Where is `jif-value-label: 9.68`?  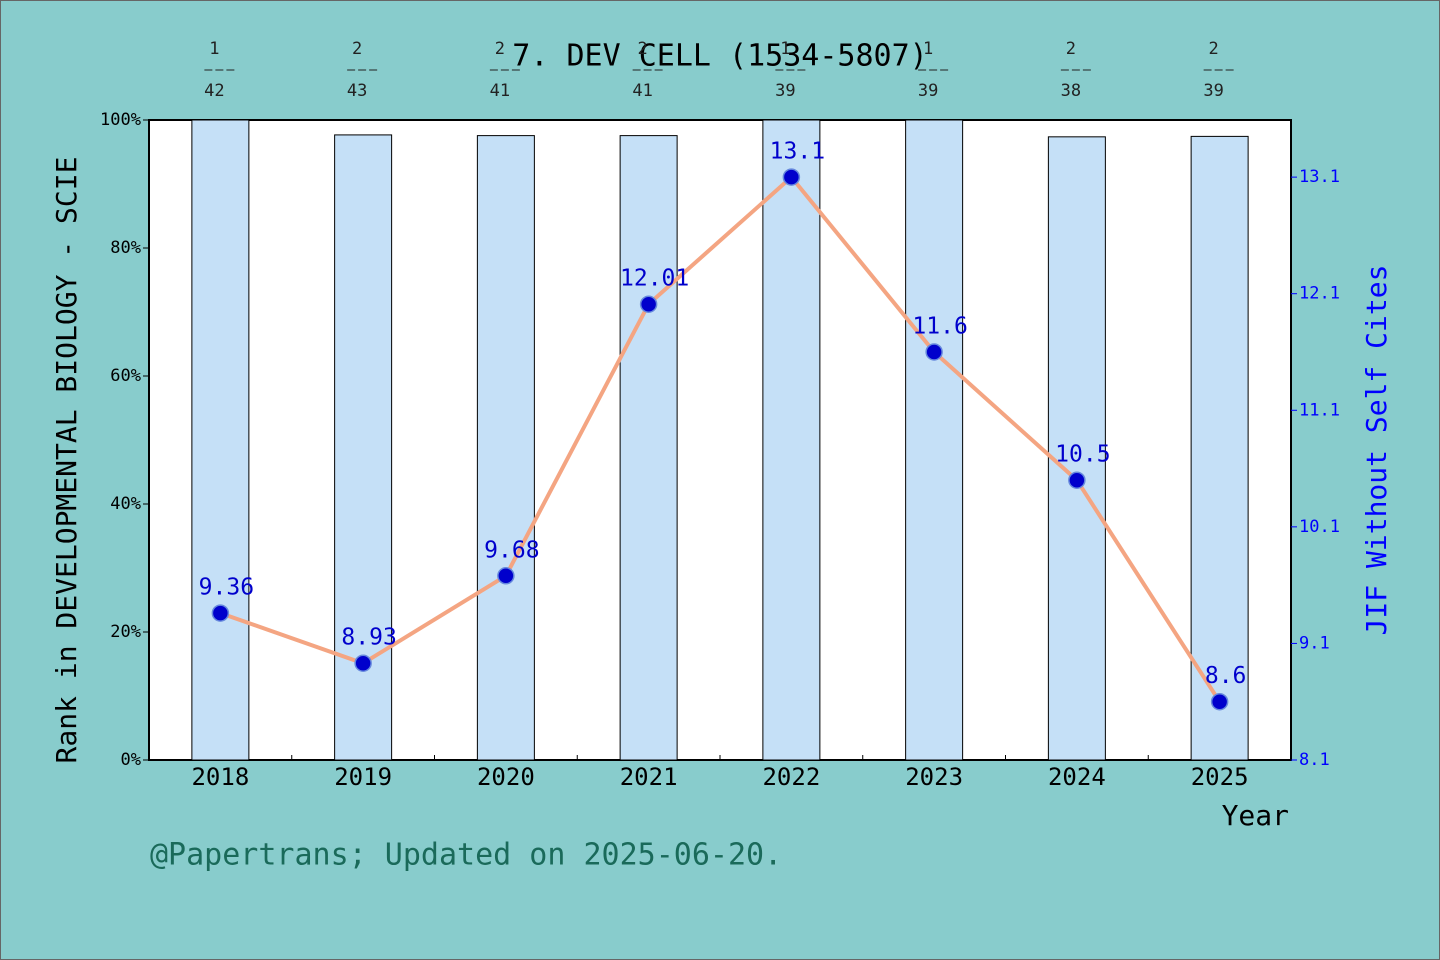 jif-value-label: 9.68 is located at coordinates (511, 550).